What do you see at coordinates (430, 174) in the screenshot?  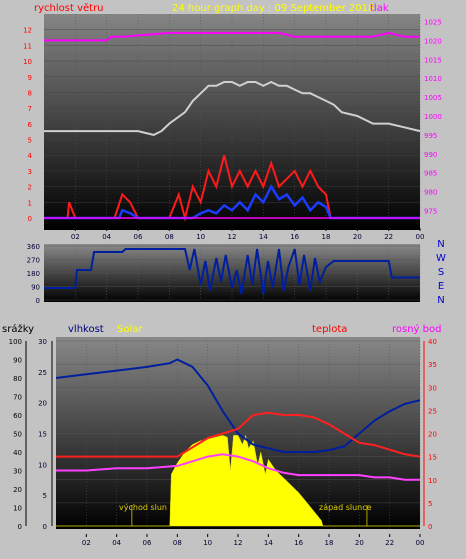 I see `pressure-axis-tick-label: 985` at bounding box center [430, 174].